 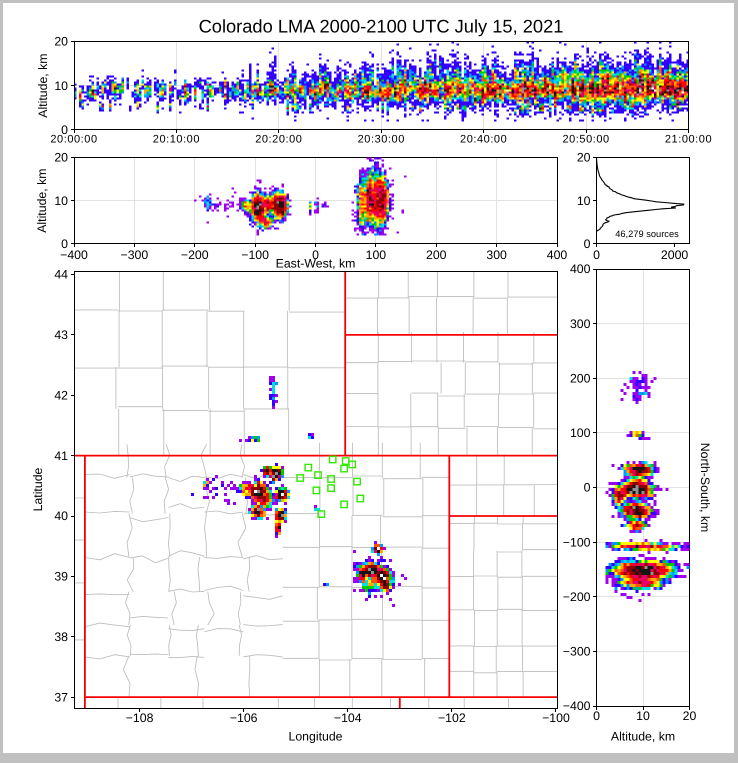 I want to click on svg-text: North-South, km, so click(x=705, y=488).